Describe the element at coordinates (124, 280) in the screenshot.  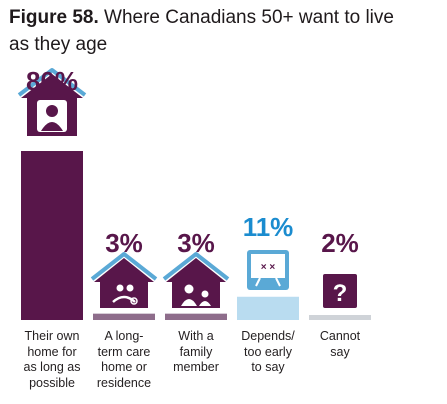
I see `house-care-icon` at that location.